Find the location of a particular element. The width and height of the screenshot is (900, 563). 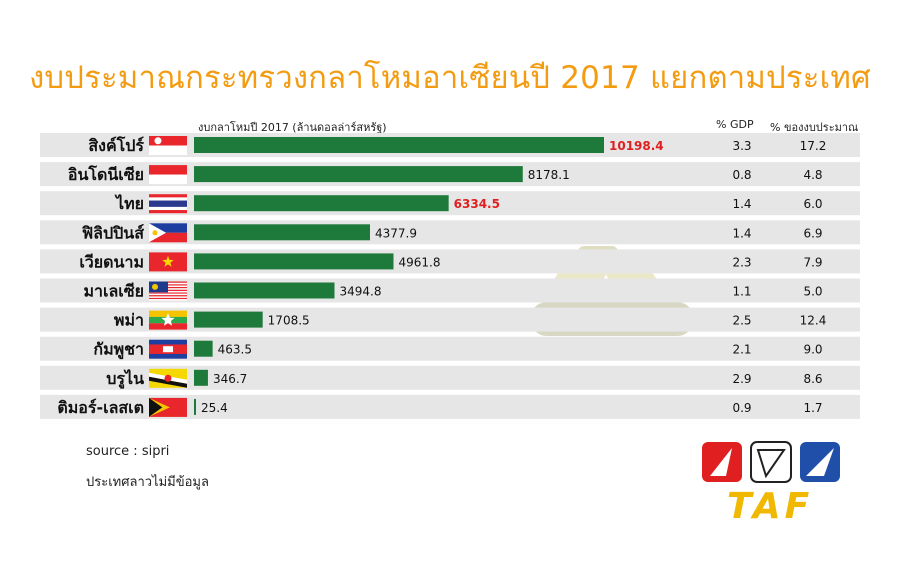

malaysia-flag-icon is located at coordinates (168, 291).